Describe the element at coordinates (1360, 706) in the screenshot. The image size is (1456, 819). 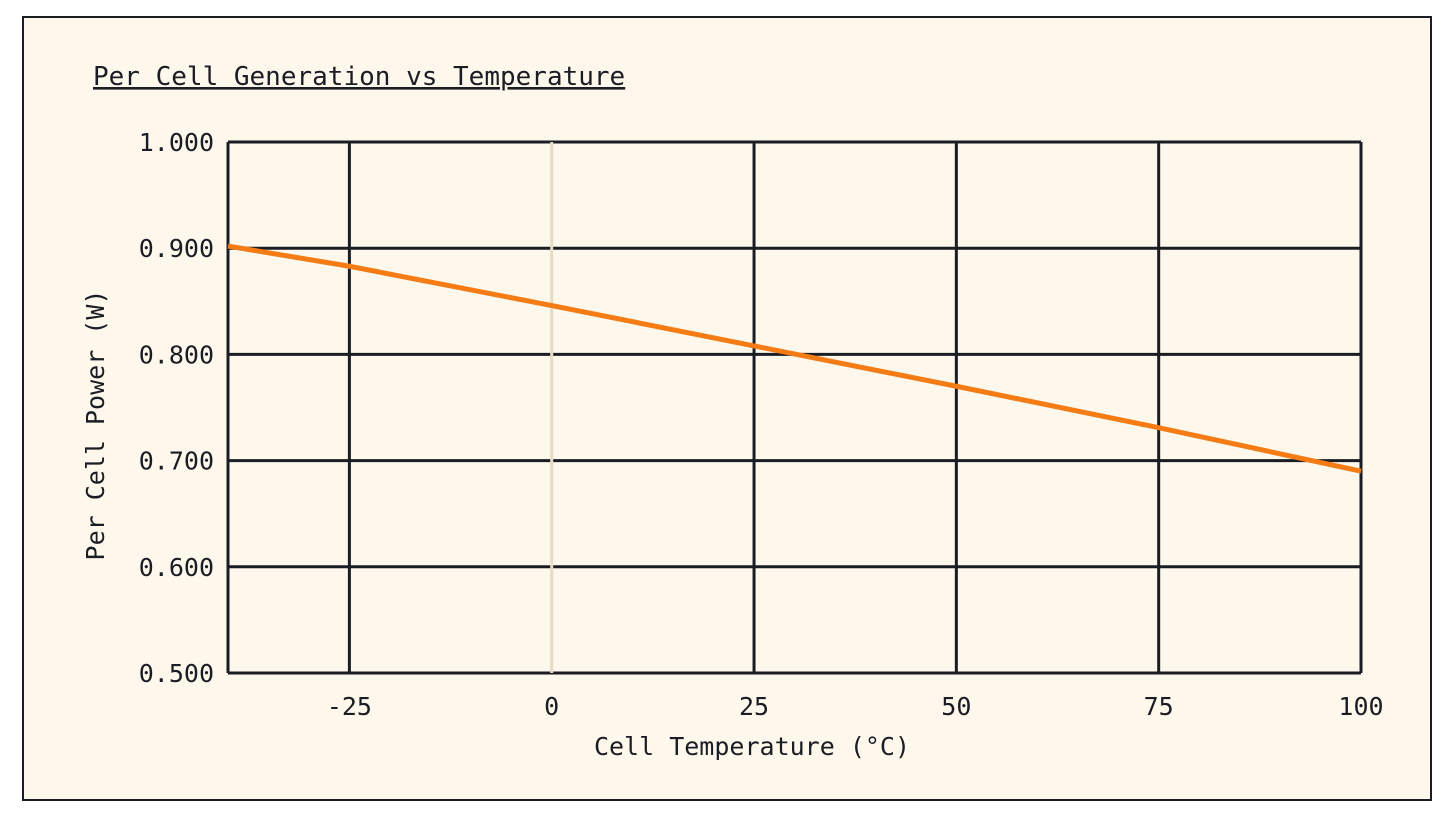
I see `x-tick-label: 100` at that location.